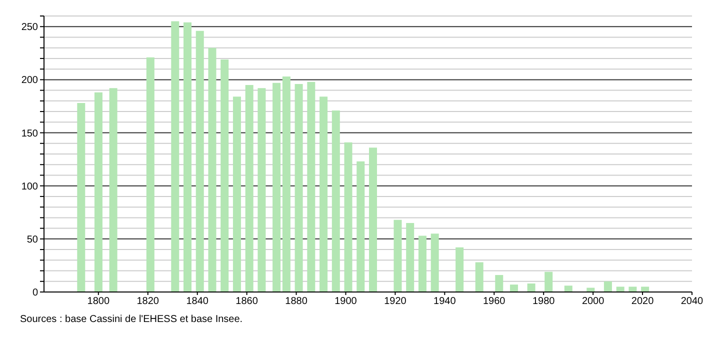 The height and width of the screenshot is (340, 710). I want to click on x-tick-label: 2000, so click(593, 302).